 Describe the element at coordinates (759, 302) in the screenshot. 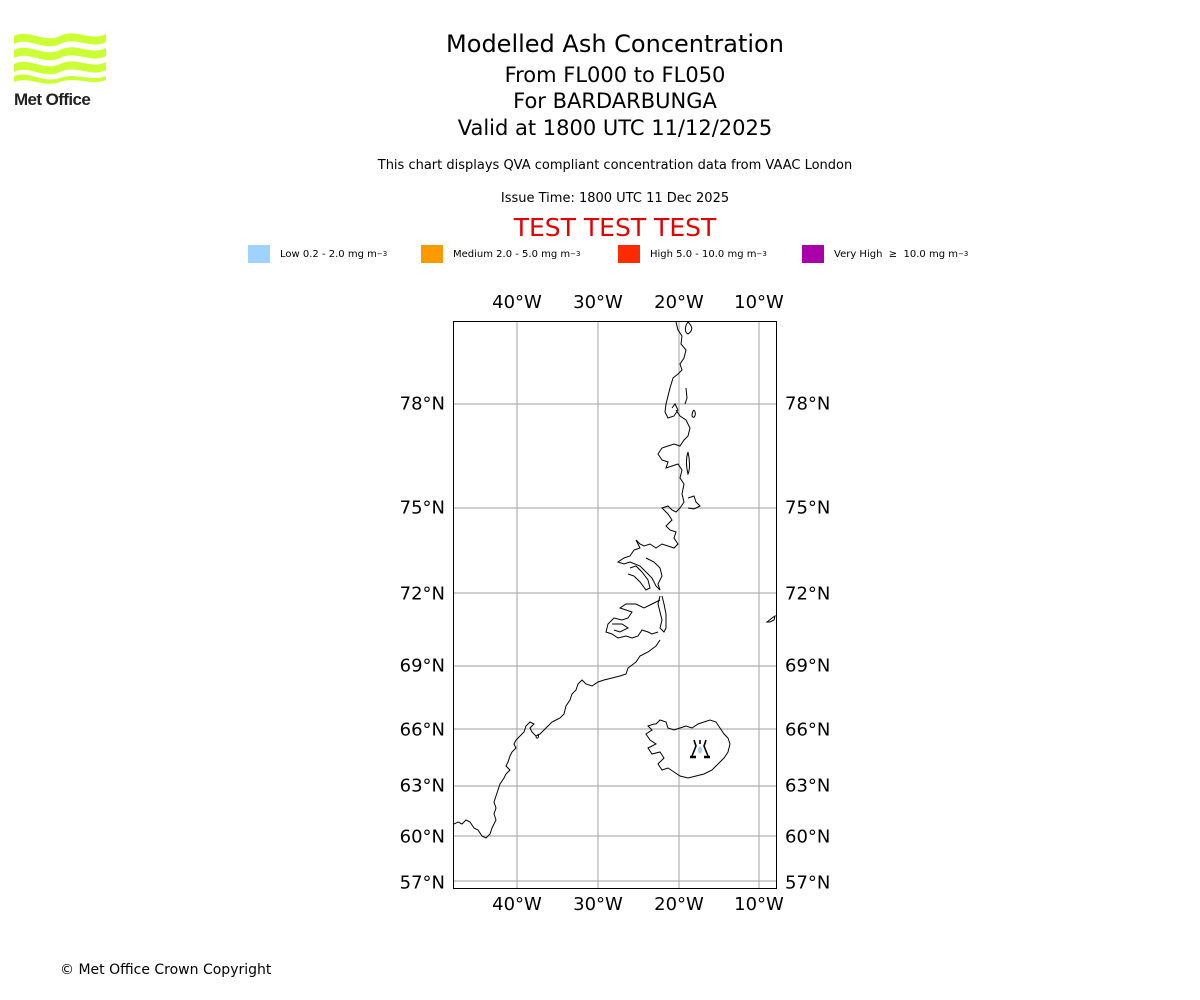

I see `lon-tick-top: 10°W` at that location.